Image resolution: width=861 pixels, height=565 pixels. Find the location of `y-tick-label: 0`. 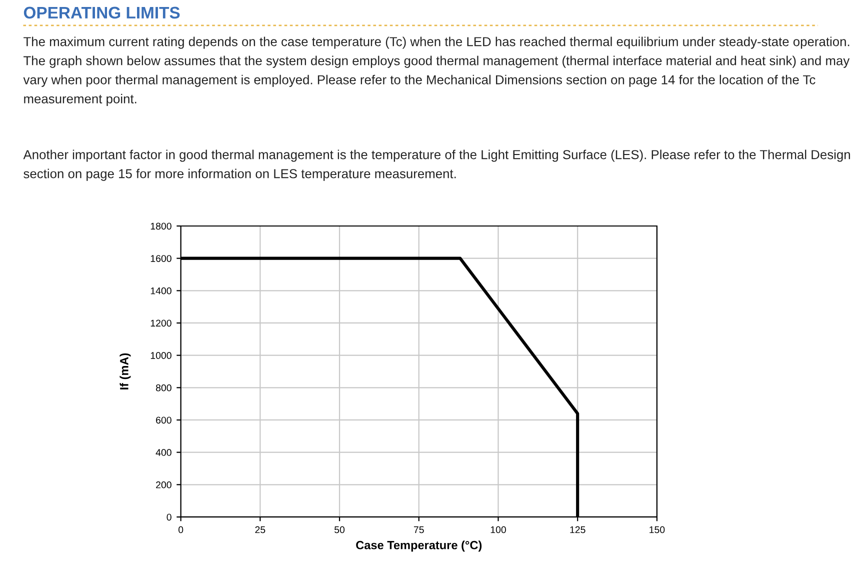

y-tick-label: 0 is located at coordinates (169, 517).